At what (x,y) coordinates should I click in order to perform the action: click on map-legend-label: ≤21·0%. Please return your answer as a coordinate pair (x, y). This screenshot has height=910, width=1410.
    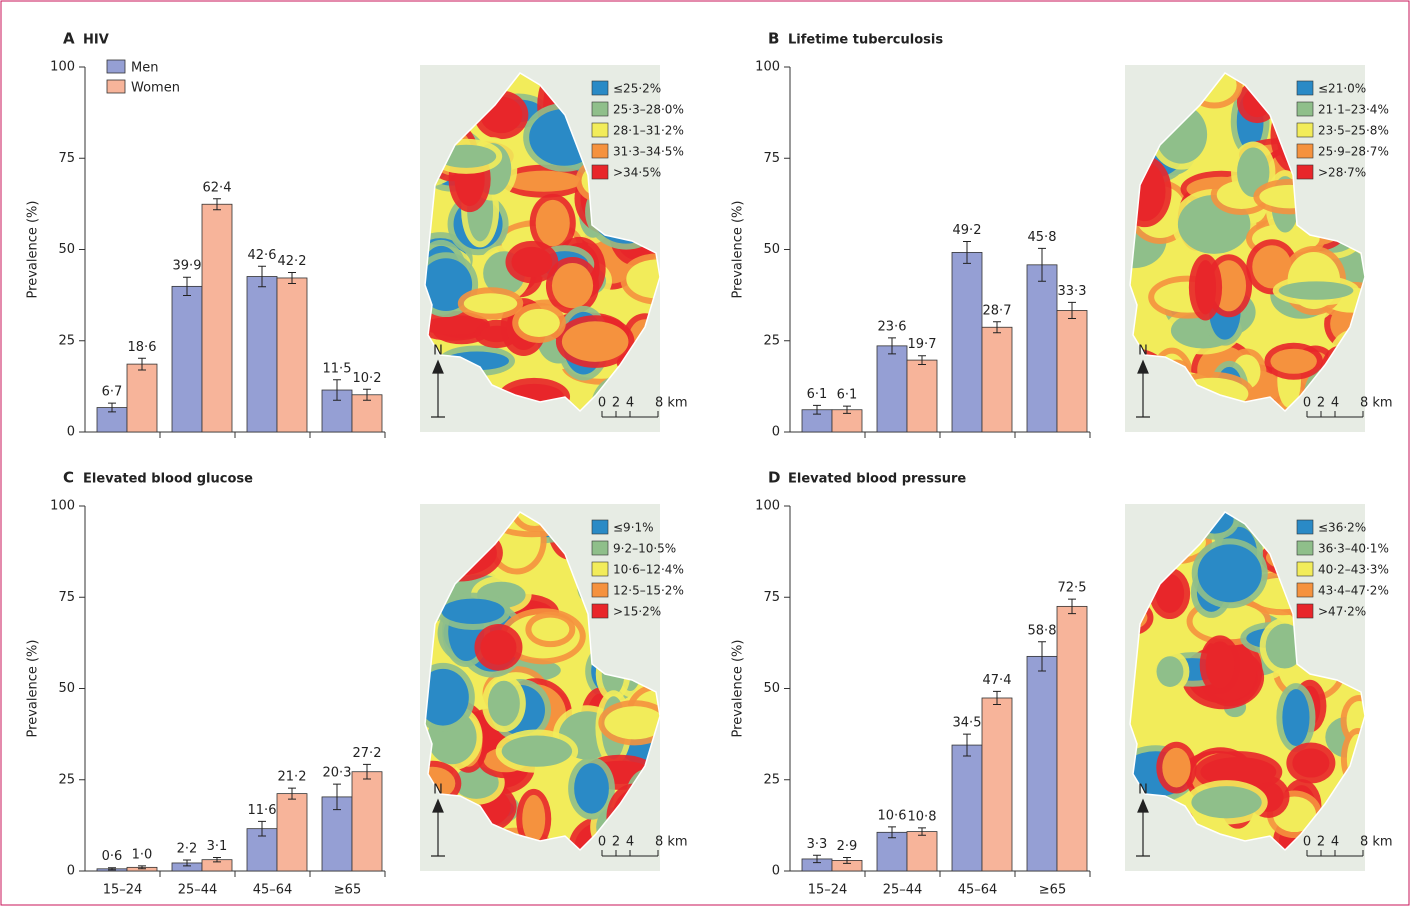
    Looking at the image, I should click on (1342, 89).